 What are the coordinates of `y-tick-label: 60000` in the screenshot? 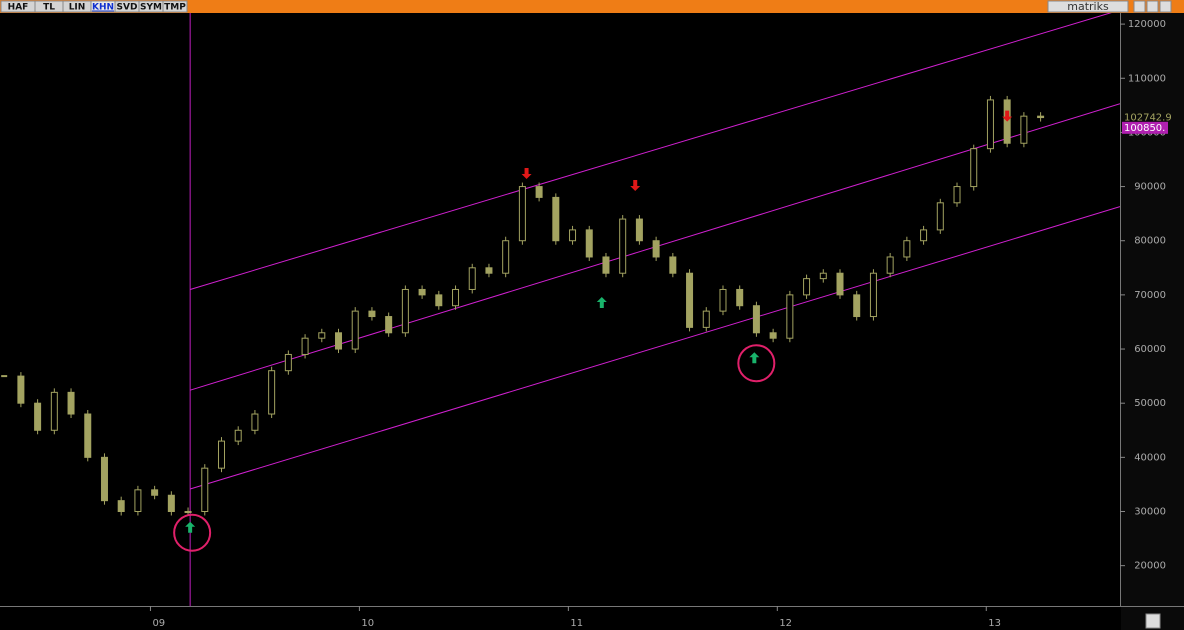 It's located at (1150, 349).